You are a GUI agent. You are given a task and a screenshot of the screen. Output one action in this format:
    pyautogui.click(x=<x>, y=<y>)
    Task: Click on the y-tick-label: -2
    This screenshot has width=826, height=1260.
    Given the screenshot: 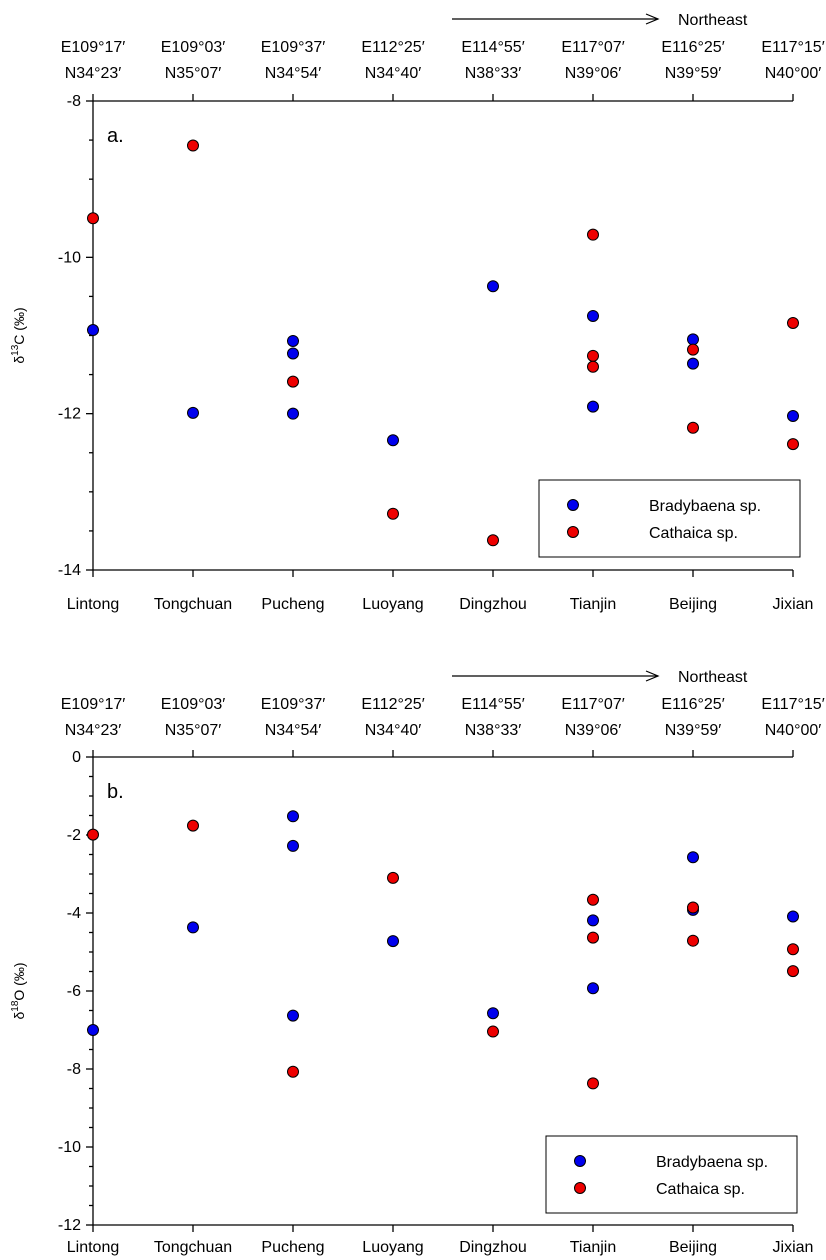 What is the action you would take?
    pyautogui.click(x=74, y=835)
    